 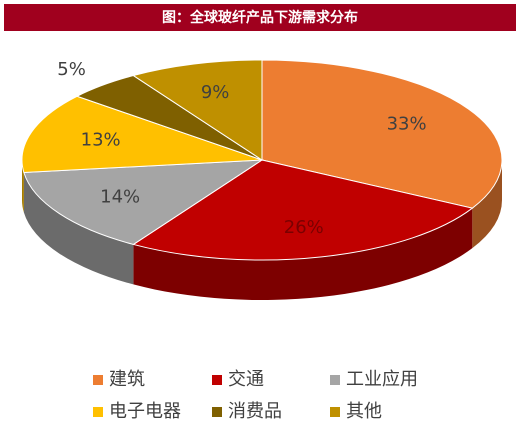 What do you see at coordinates (304, 227) in the screenshot?
I see `data-label: 26%` at bounding box center [304, 227].